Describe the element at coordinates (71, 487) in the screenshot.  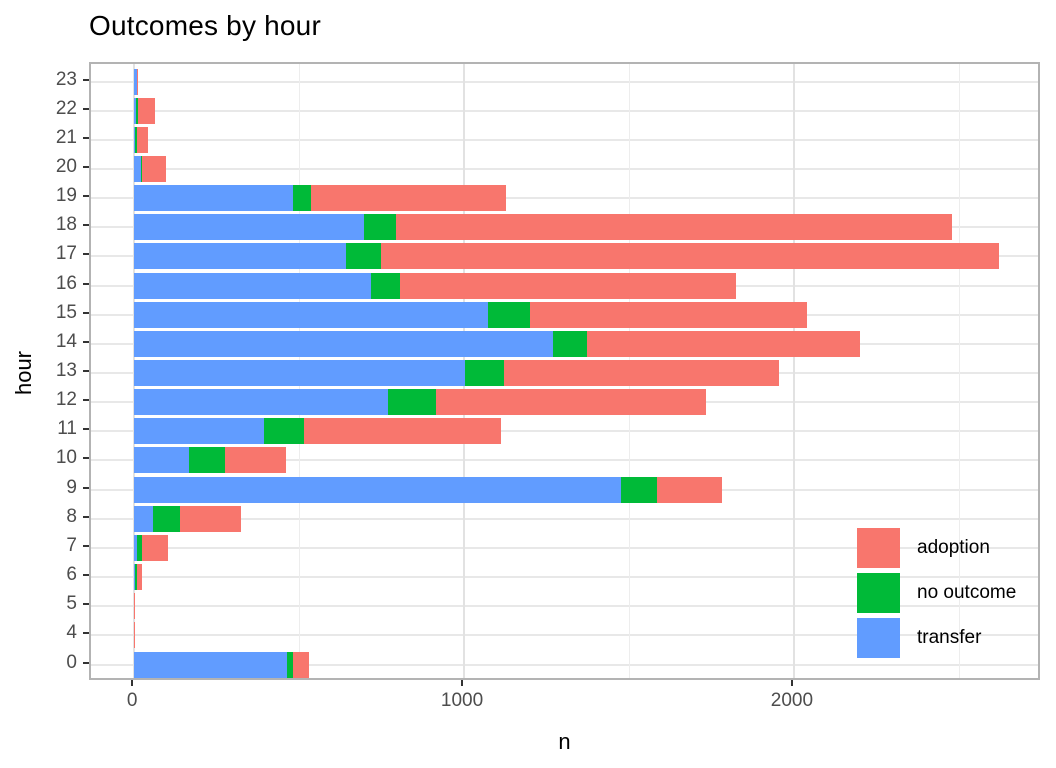
I see `y-tick-label-9: 9` at that location.